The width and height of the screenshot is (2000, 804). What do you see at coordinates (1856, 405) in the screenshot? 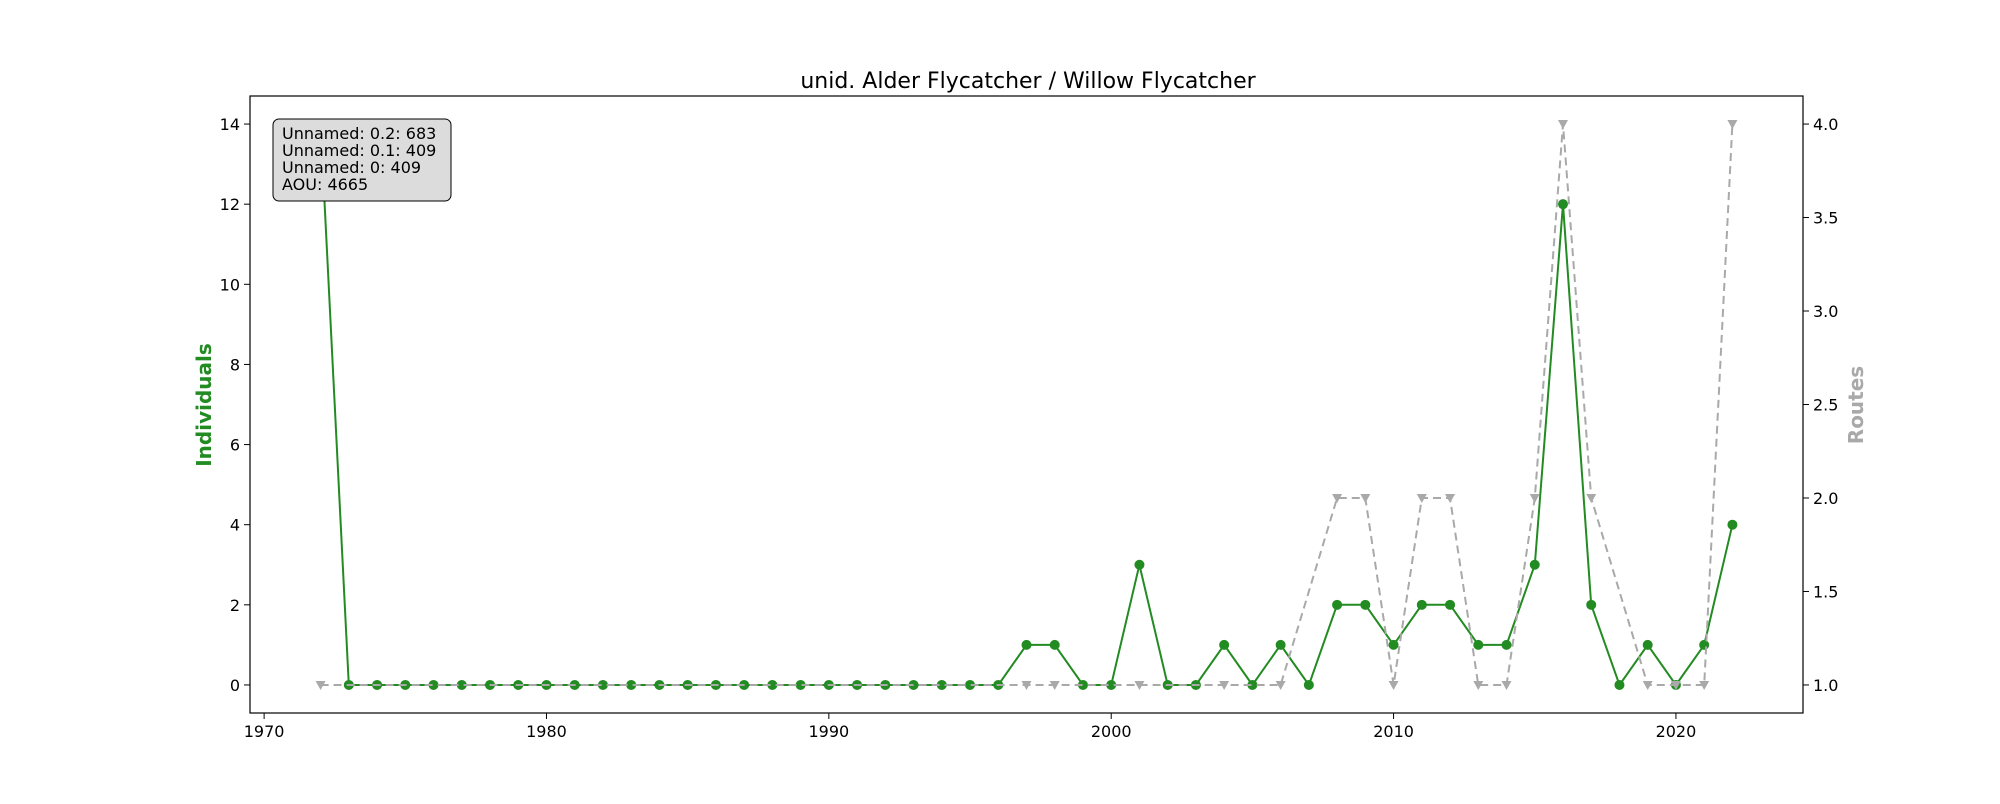
I see `y-axis-label-right: Routes` at bounding box center [1856, 405].